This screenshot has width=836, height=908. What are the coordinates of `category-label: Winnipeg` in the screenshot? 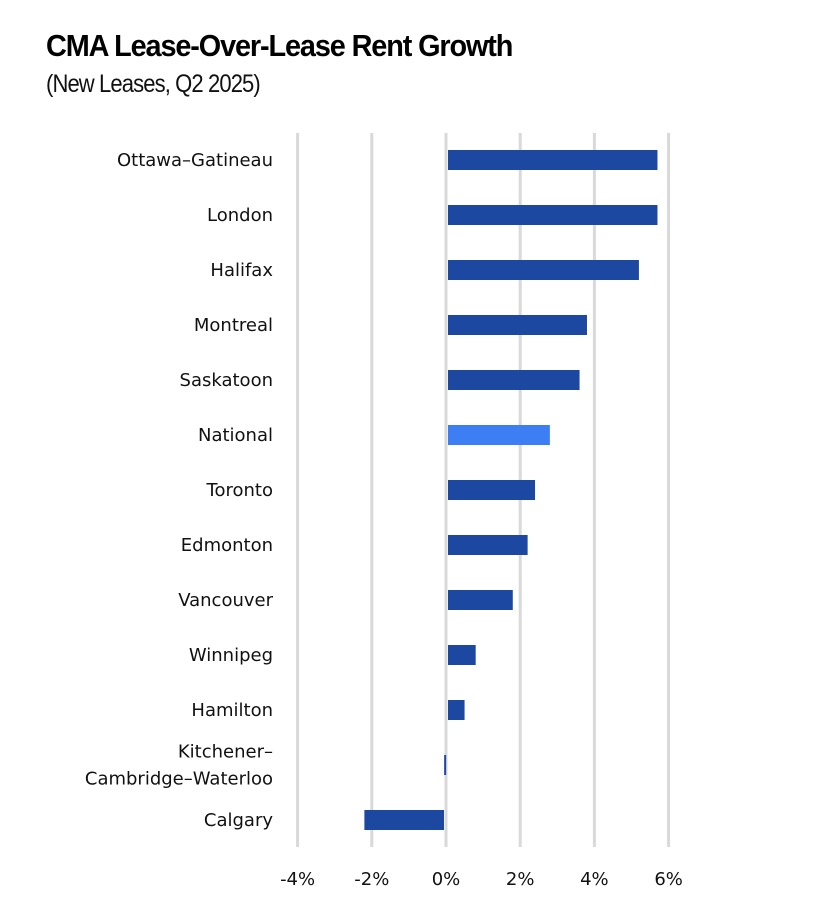 It's located at (231, 655).